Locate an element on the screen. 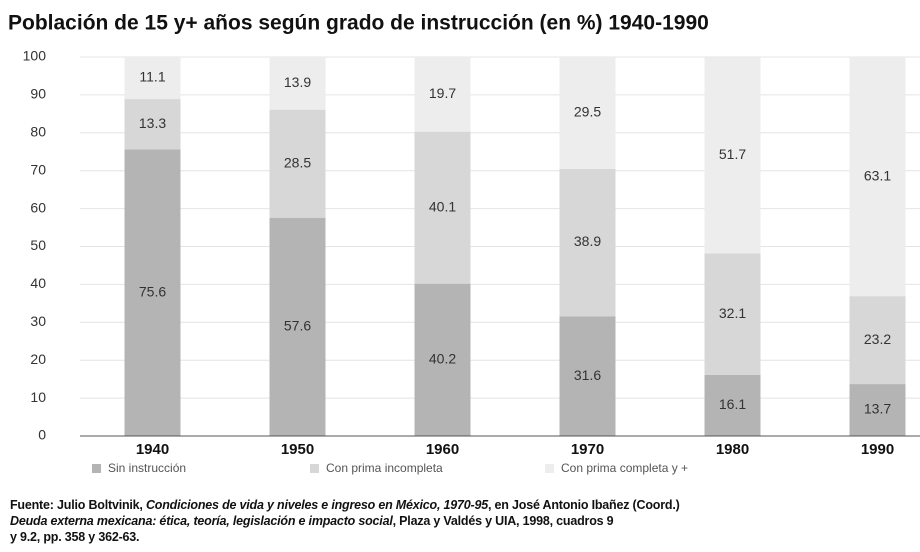  legend-label: Con prima incompleta is located at coordinates (384, 468).